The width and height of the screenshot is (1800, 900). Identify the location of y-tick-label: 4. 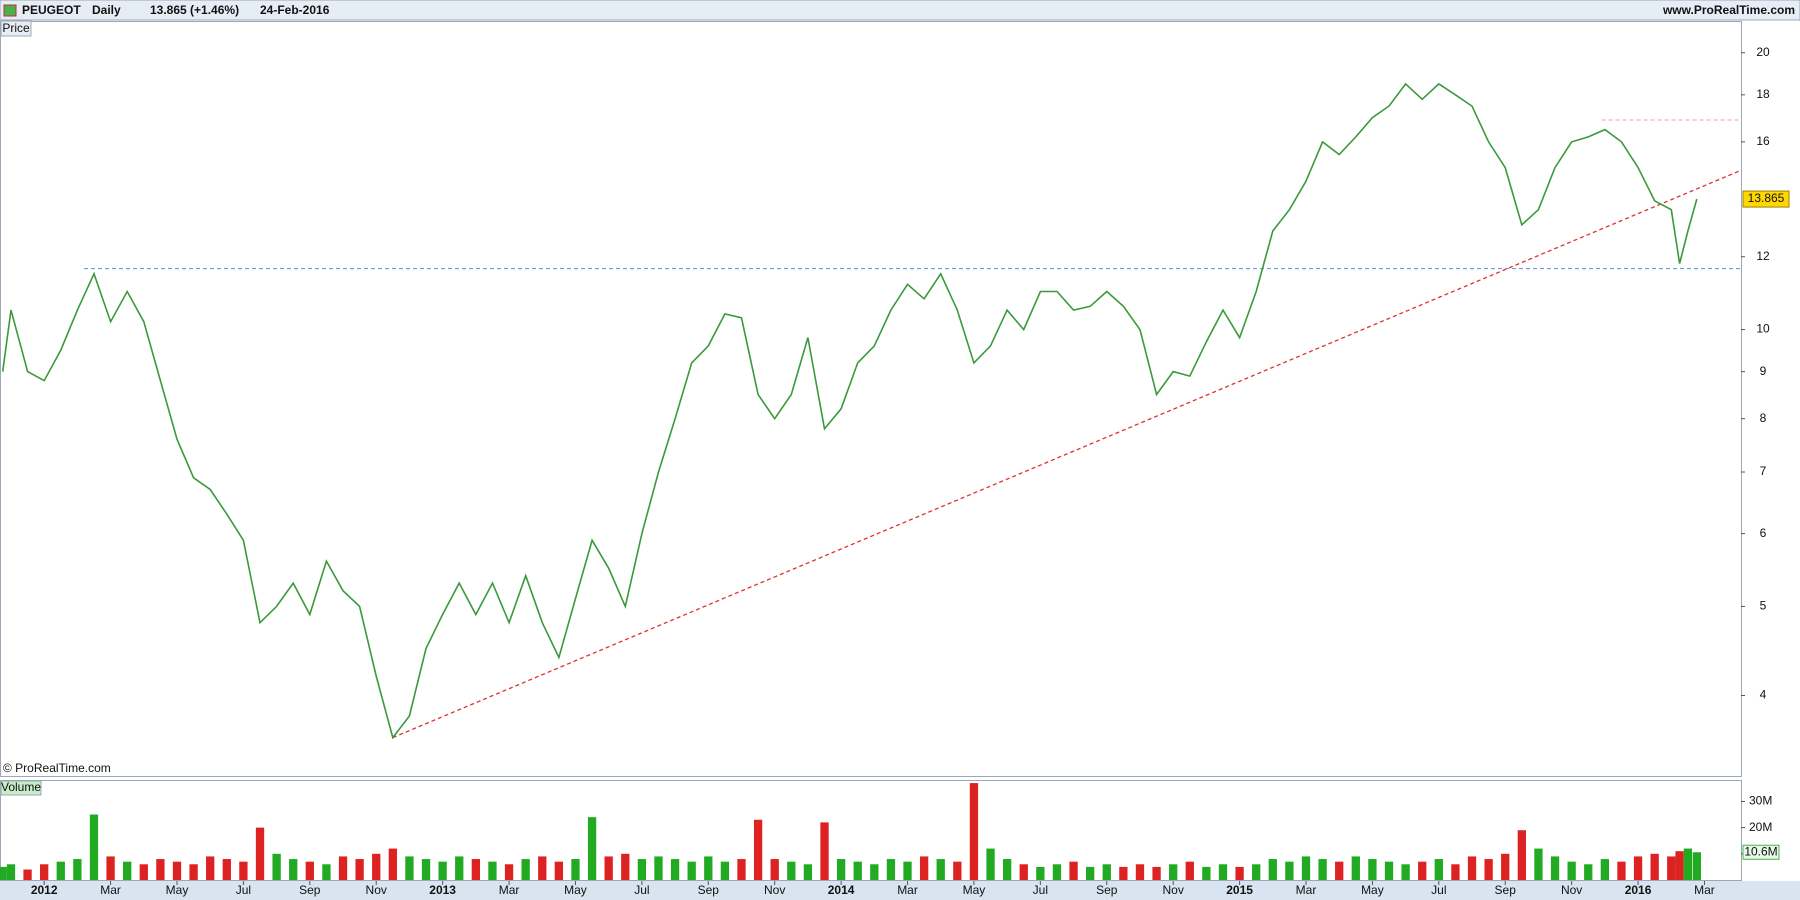
(1763, 695).